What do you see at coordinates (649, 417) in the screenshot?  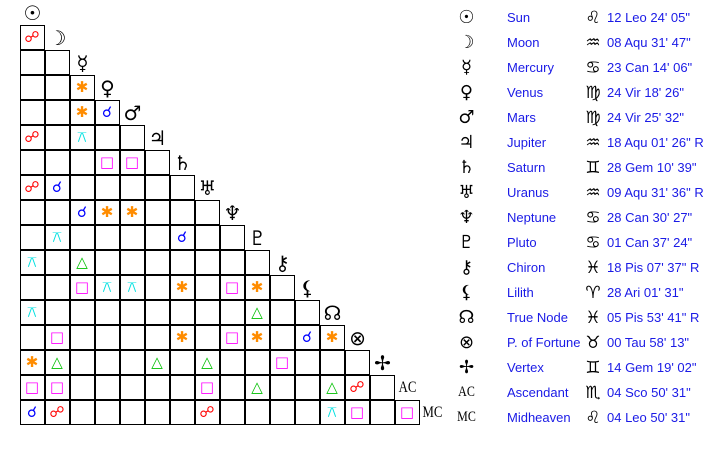 I see `planet-position: 04 Leo 50' 31"` at bounding box center [649, 417].